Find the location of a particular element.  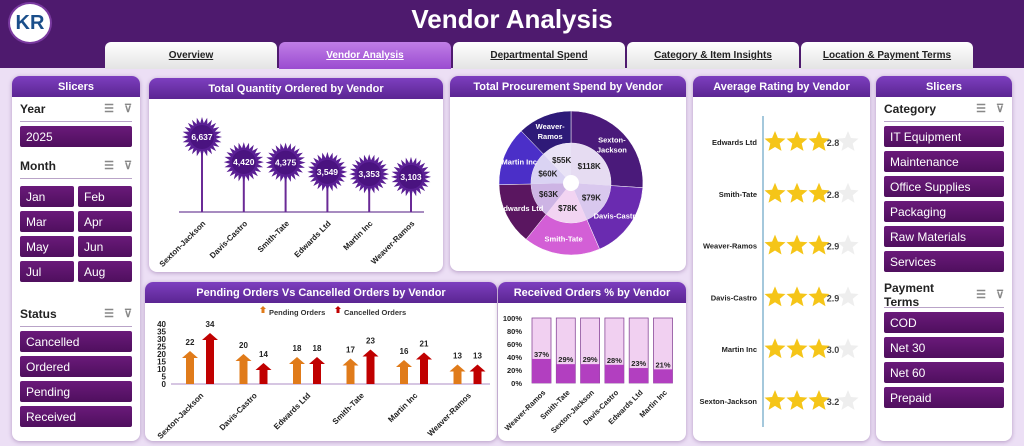

tab-category-item-insights: Category & Item Insights is located at coordinates (713, 55).